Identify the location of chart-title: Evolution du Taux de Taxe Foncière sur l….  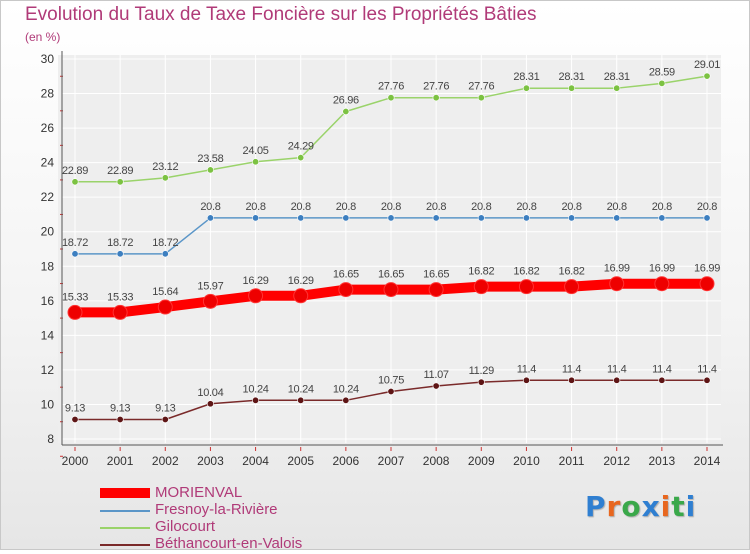
(281, 14).